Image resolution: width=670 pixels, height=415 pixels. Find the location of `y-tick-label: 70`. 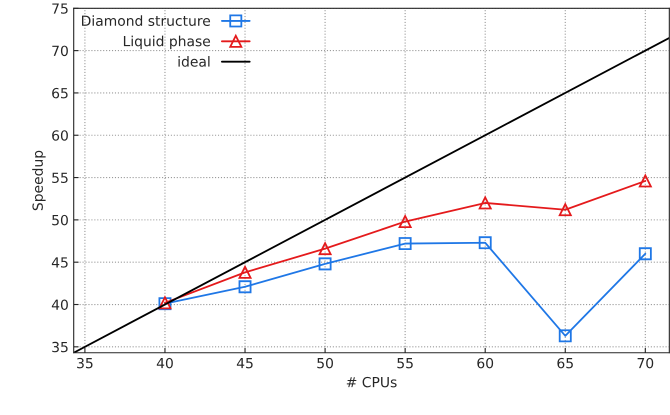

y-tick-label: 70 is located at coordinates (60, 51).